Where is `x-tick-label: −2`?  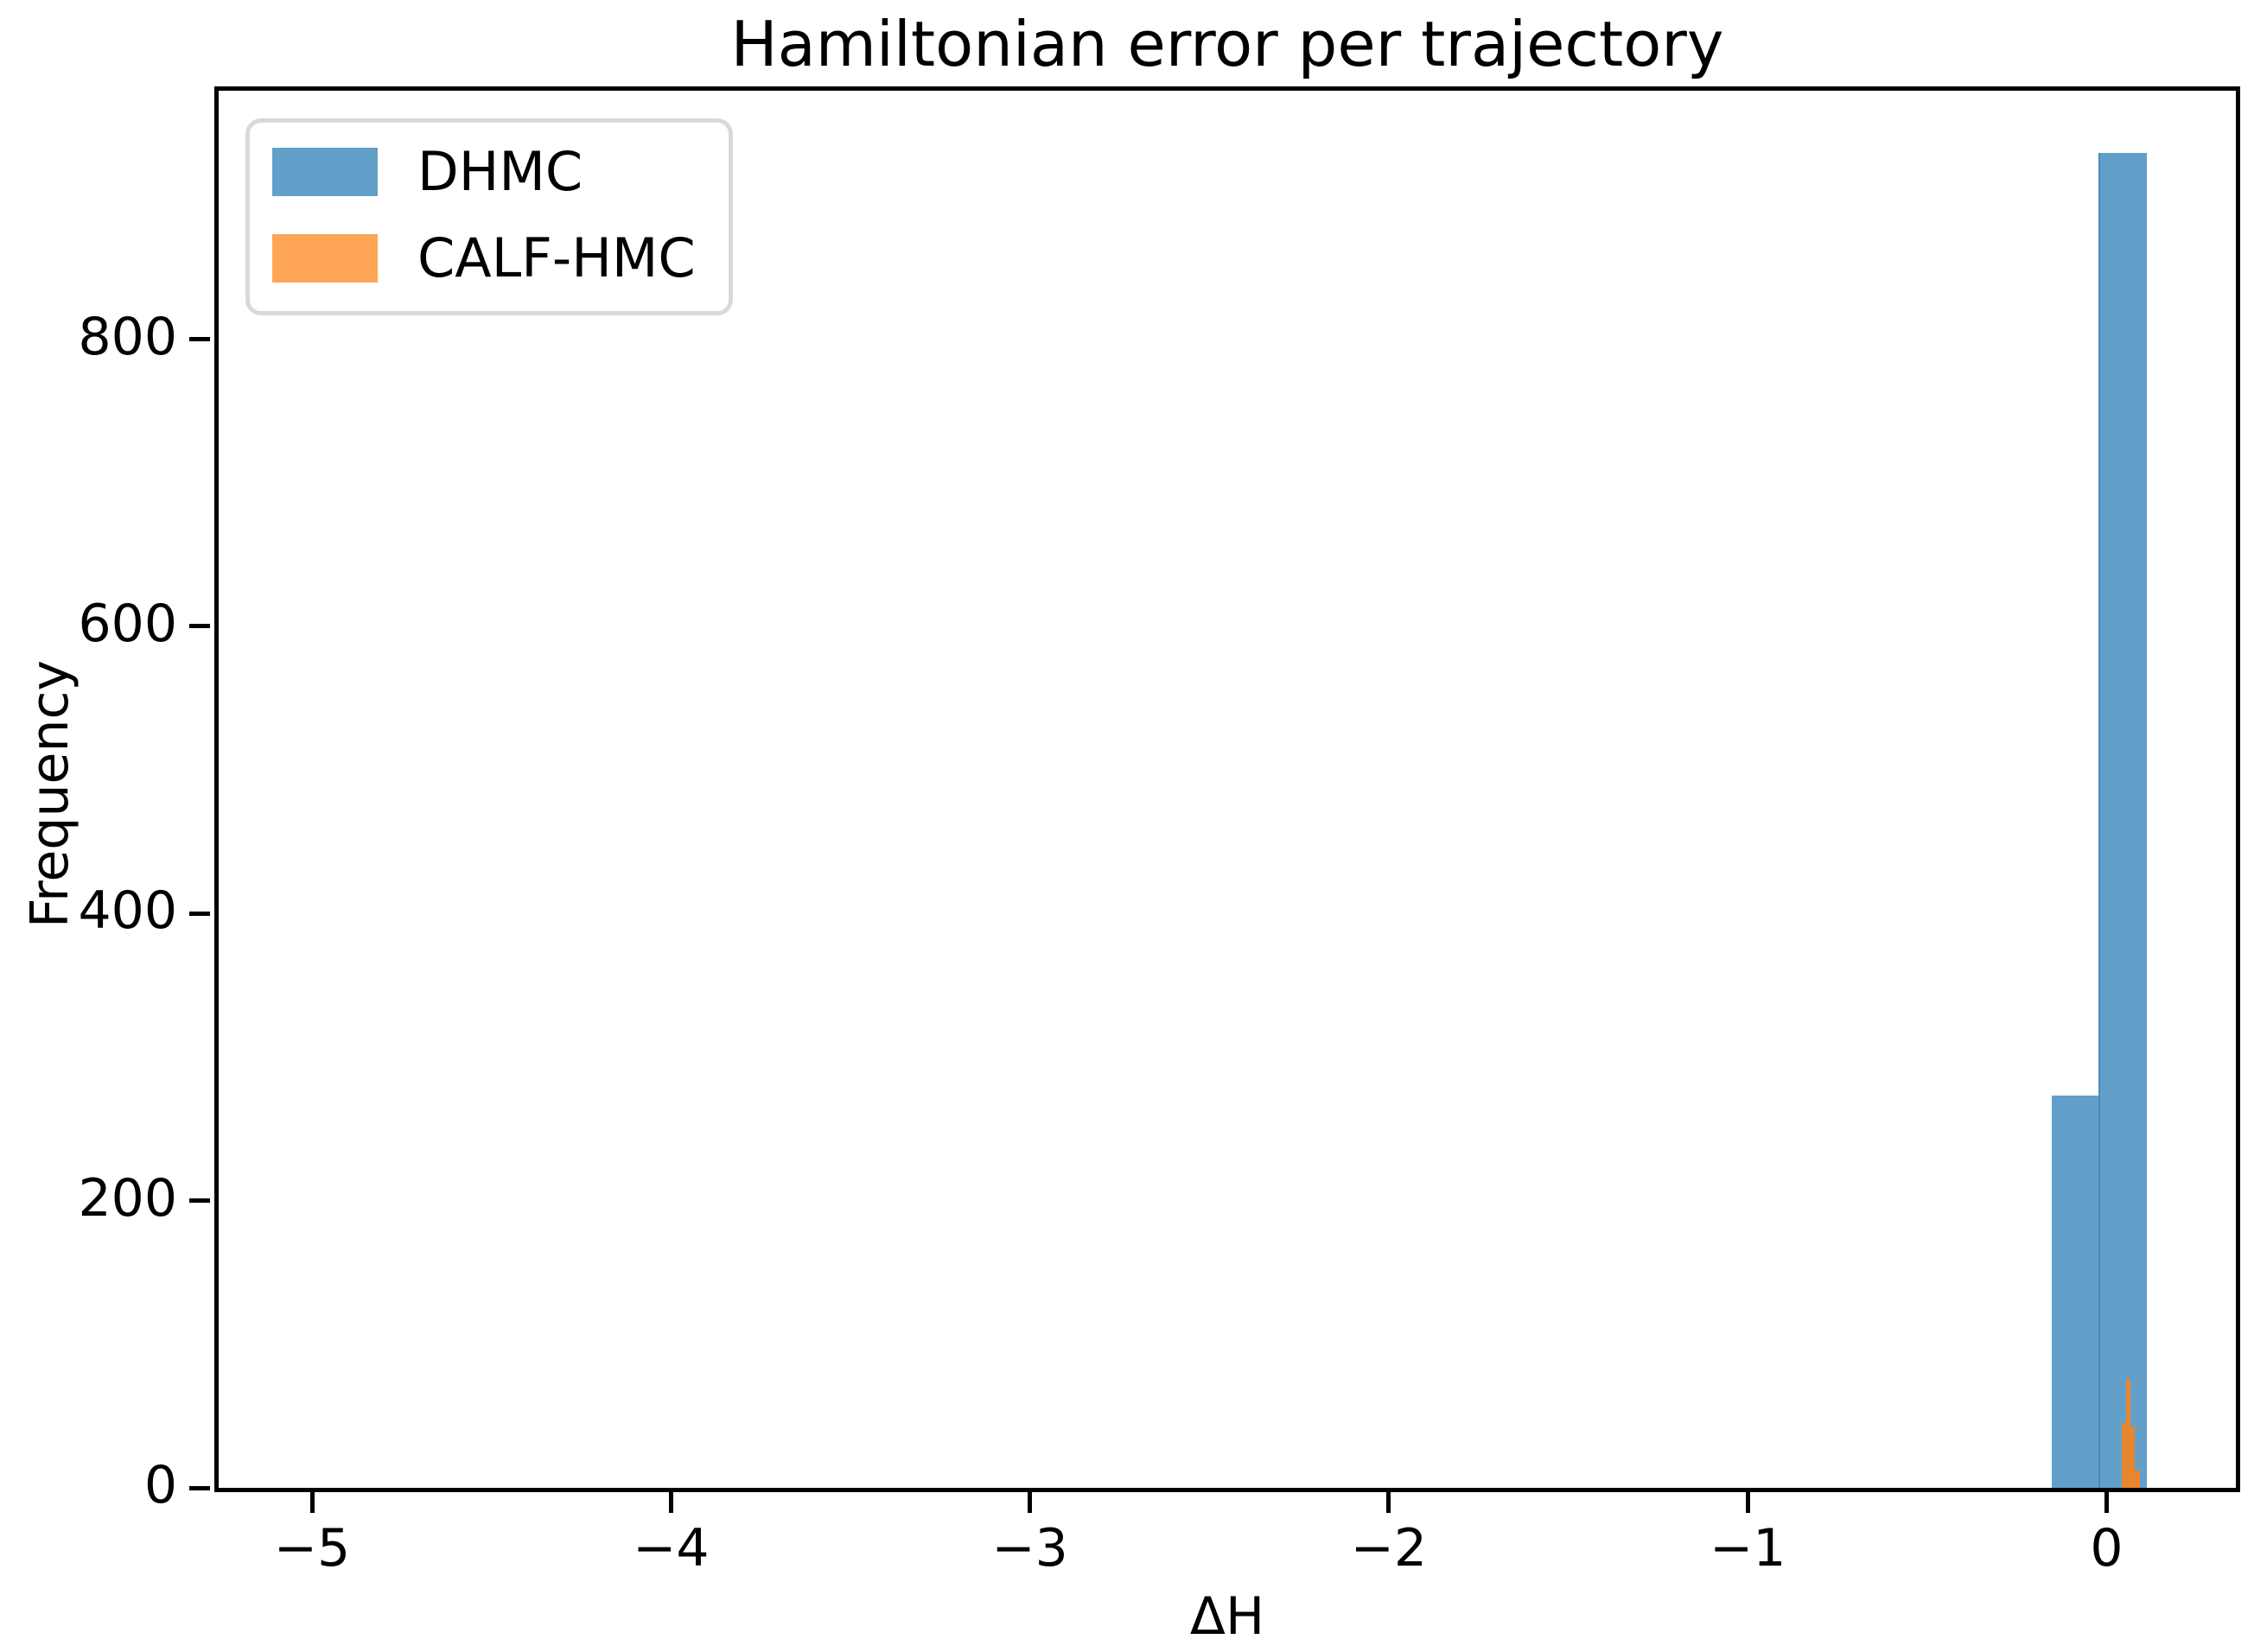
x-tick-label: −2 is located at coordinates (1389, 1548).